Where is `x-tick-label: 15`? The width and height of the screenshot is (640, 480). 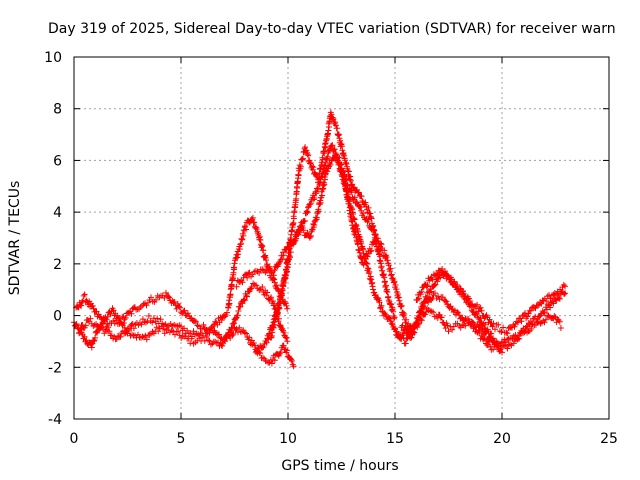 x-tick-label: 15 is located at coordinates (395, 439).